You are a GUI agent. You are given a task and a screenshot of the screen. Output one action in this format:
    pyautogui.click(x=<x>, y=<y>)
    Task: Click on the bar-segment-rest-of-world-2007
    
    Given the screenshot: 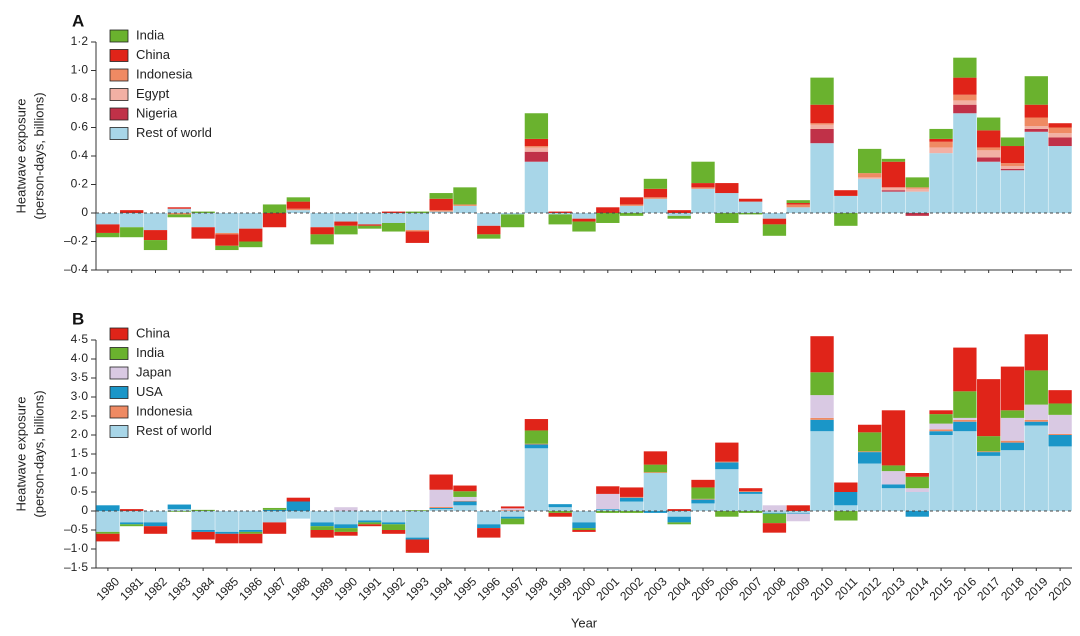 What is the action you would take?
    pyautogui.click(x=750, y=207)
    